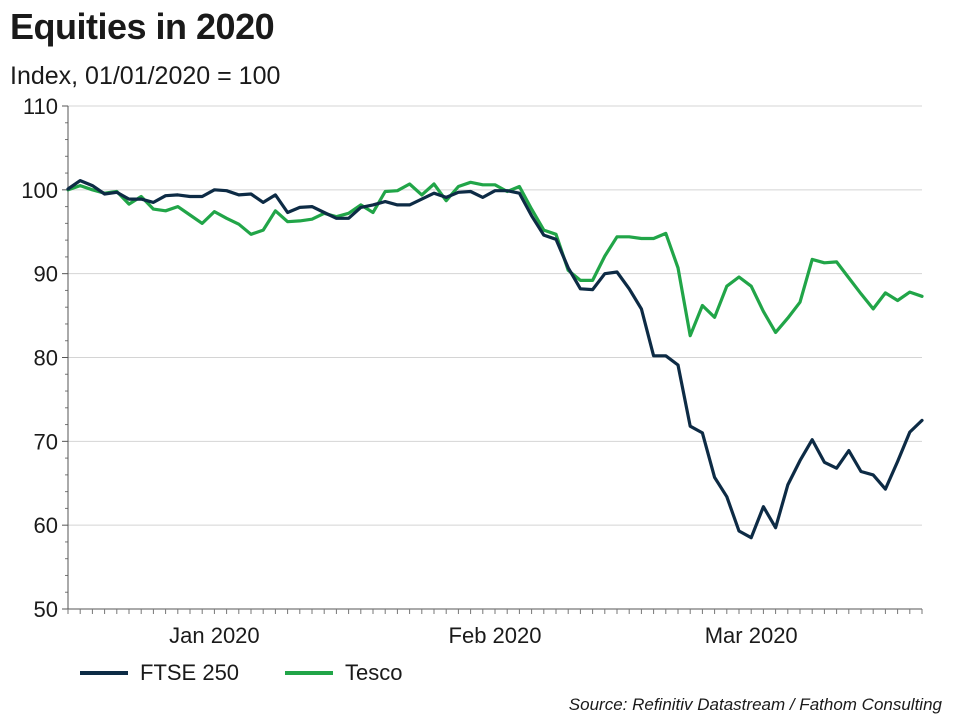 The image size is (960, 720). Describe the element at coordinates (309, 673) in the screenshot. I see `legend-swatch-tesco` at that location.